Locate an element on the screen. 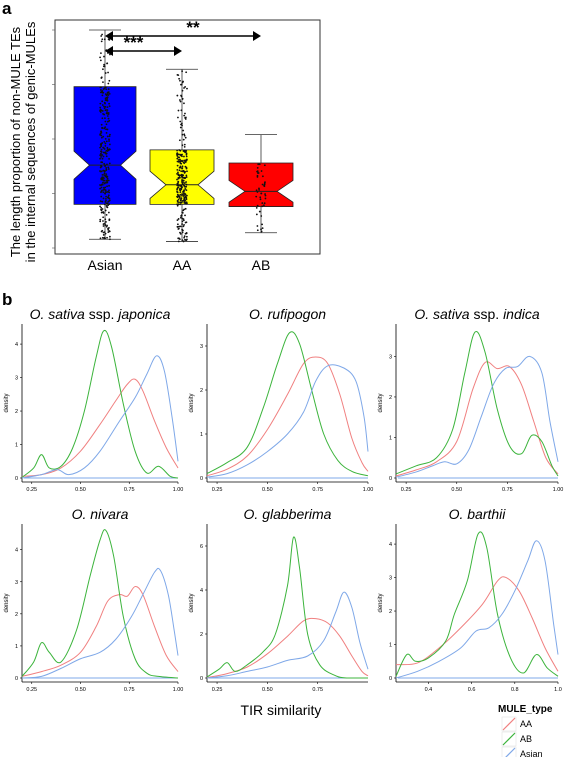 This screenshot has height=757, width=567. facet-ytick-label: 2 is located at coordinates (16, 412).